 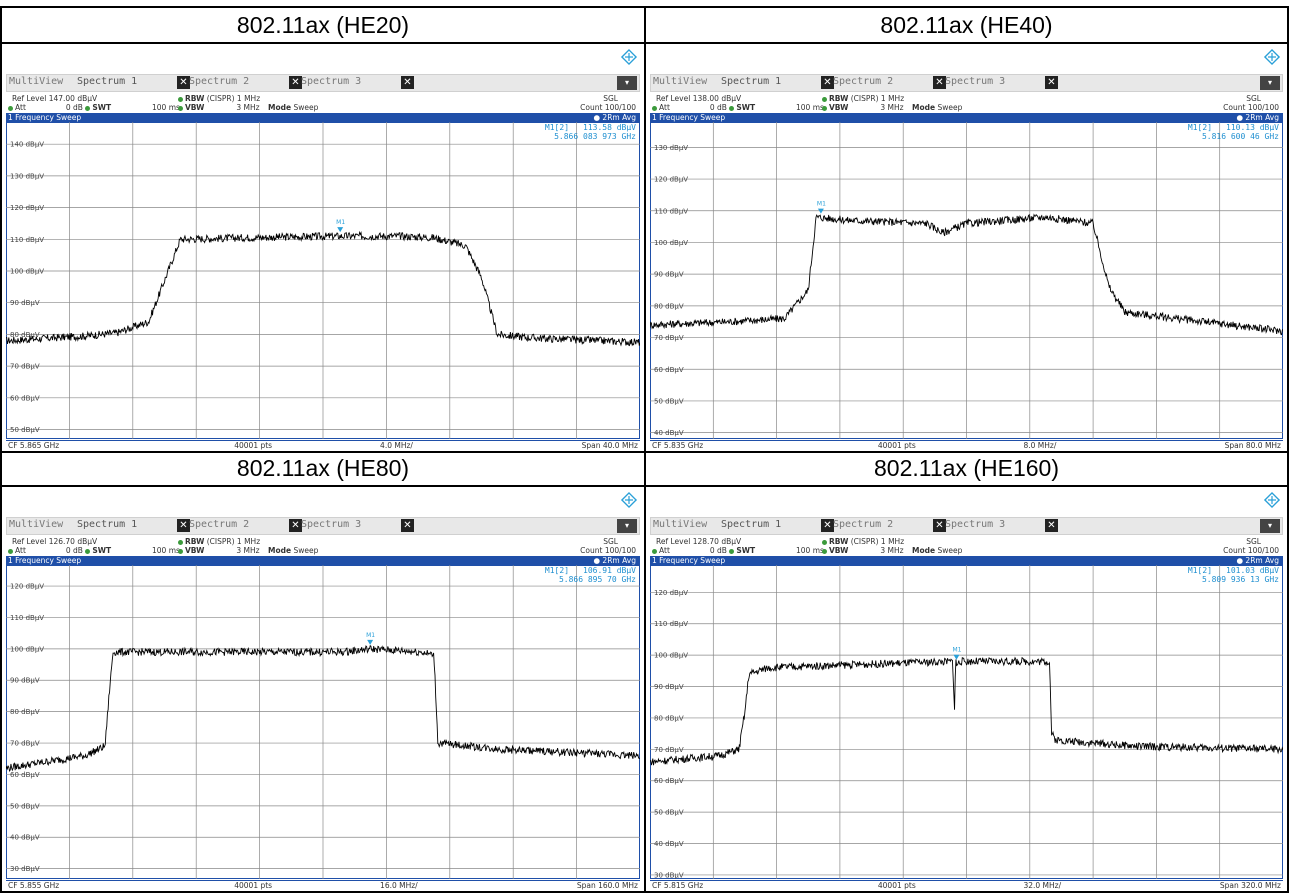 I want to click on mode-label: Mode, so click(x=279, y=107).